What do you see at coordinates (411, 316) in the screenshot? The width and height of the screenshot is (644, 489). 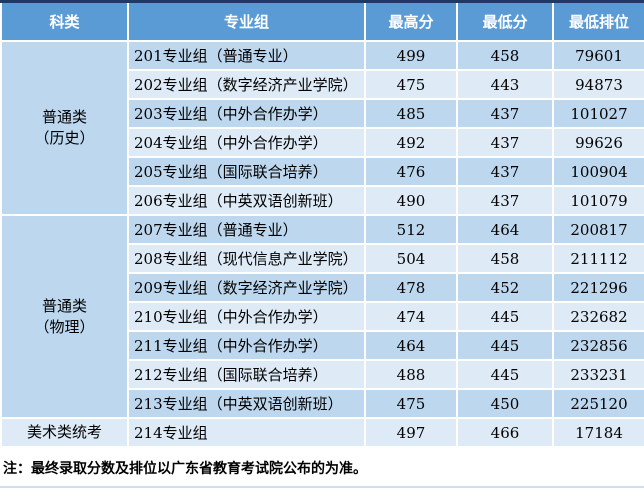 I see `max-score-cell: 474` at bounding box center [411, 316].